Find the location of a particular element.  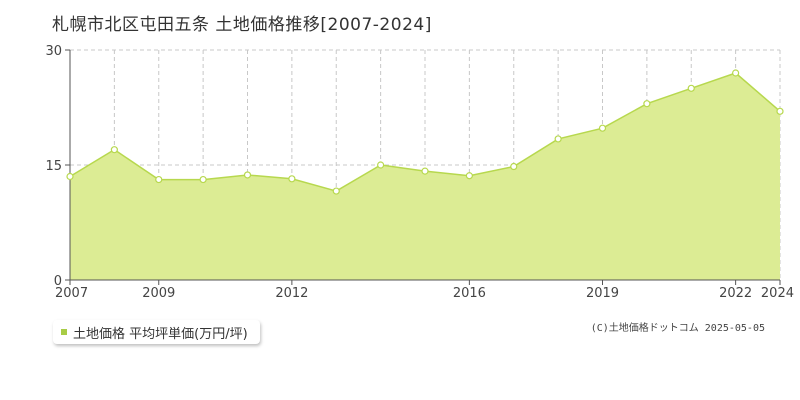

y-tick-label: 15 is located at coordinates (53, 166).